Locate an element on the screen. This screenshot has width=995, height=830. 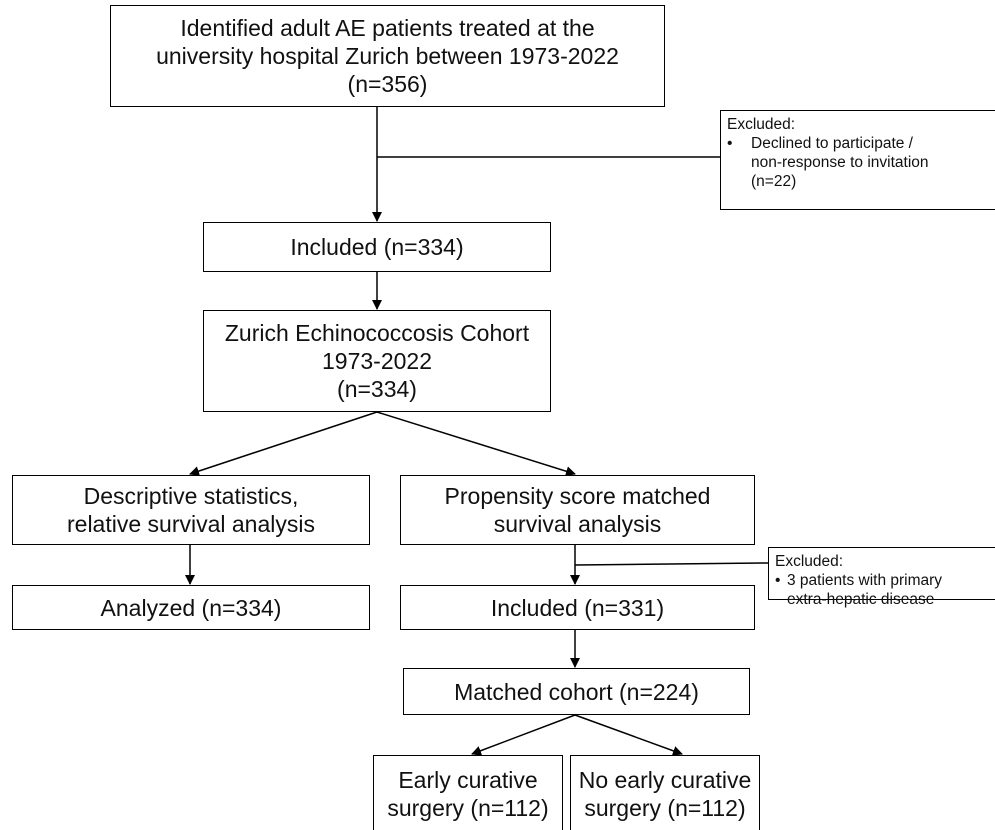
box-text: No early curative is located at coordinates (665, 780).